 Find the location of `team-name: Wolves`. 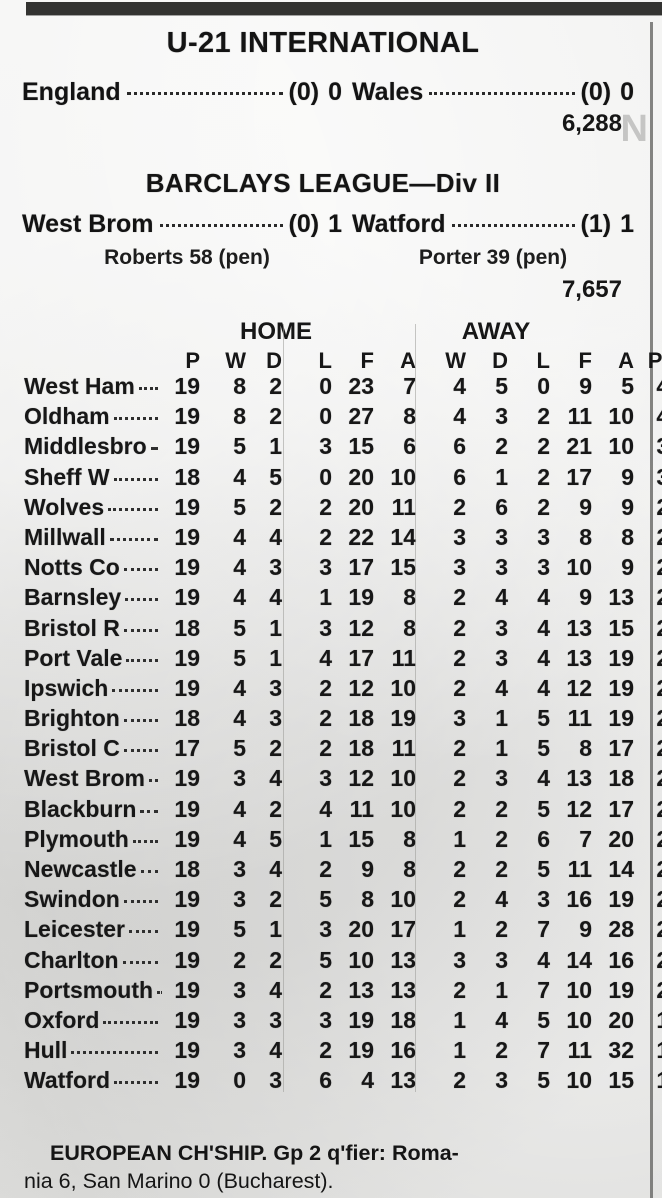

team-name: Wolves is located at coordinates (64, 506).